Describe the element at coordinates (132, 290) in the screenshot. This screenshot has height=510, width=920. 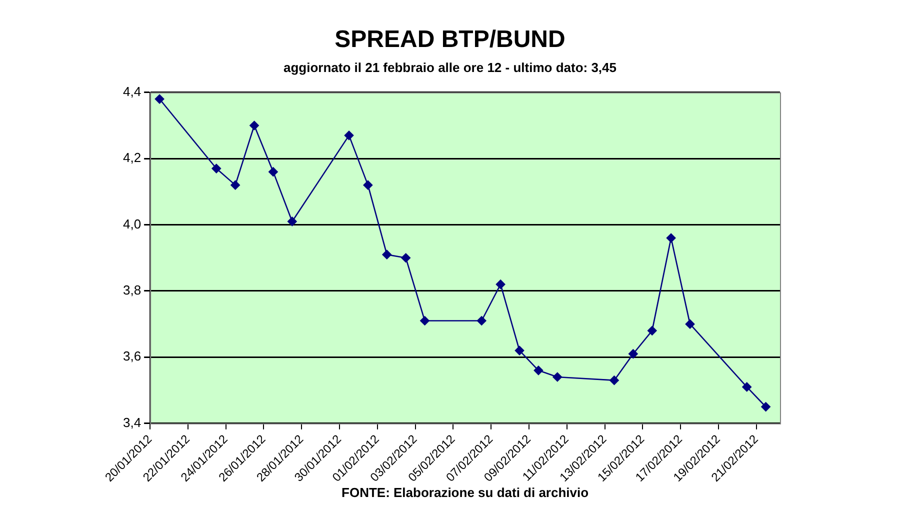
I see `y-tick-label: 3,8` at that location.